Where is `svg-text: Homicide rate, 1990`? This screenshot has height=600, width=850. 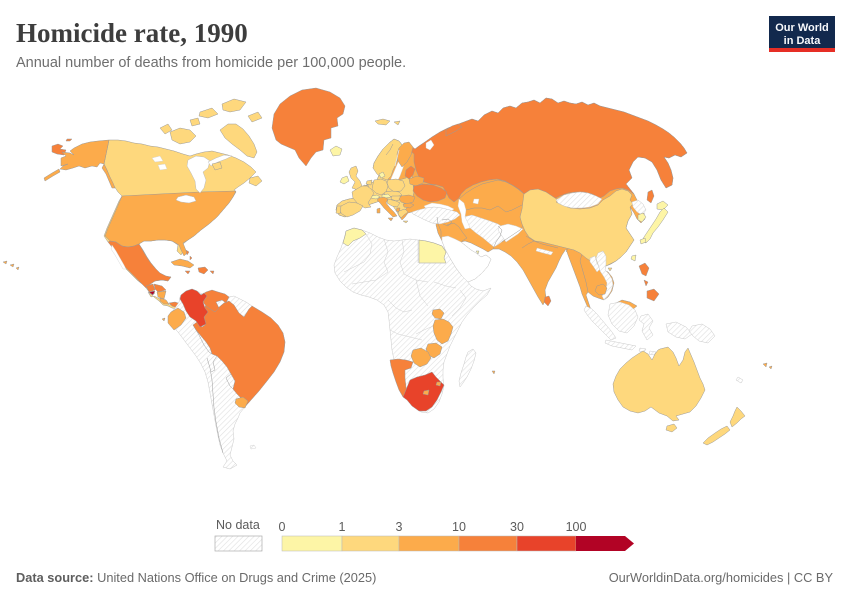 svg-text: Homicide rate, 1990 is located at coordinates (132, 33).